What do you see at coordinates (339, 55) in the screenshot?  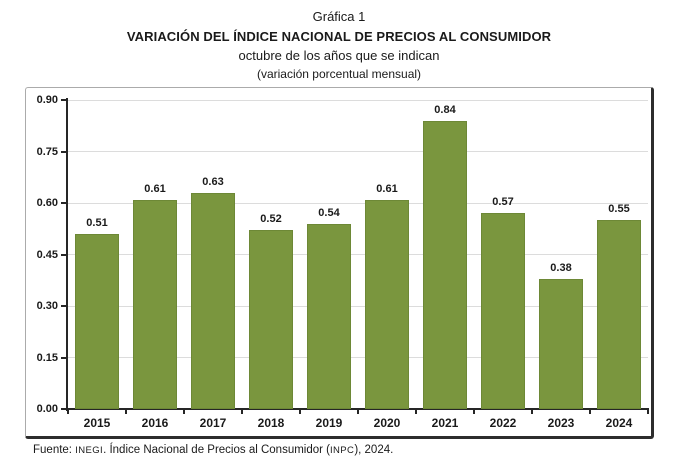 I see `chart-subtitle: octubre de los años que se indican` at bounding box center [339, 55].